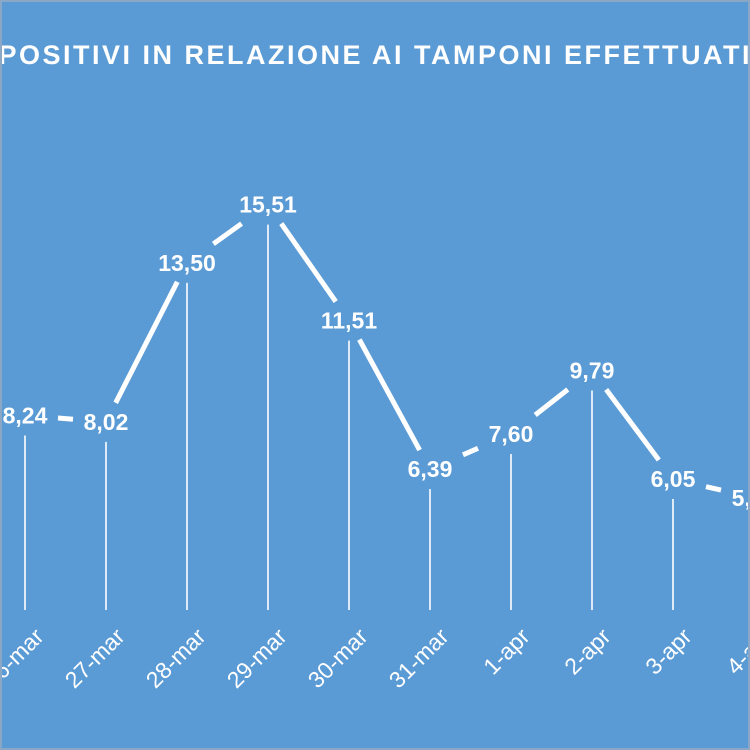  I want to click on series-segment-26-mar-27-mar, so click(65, 418).